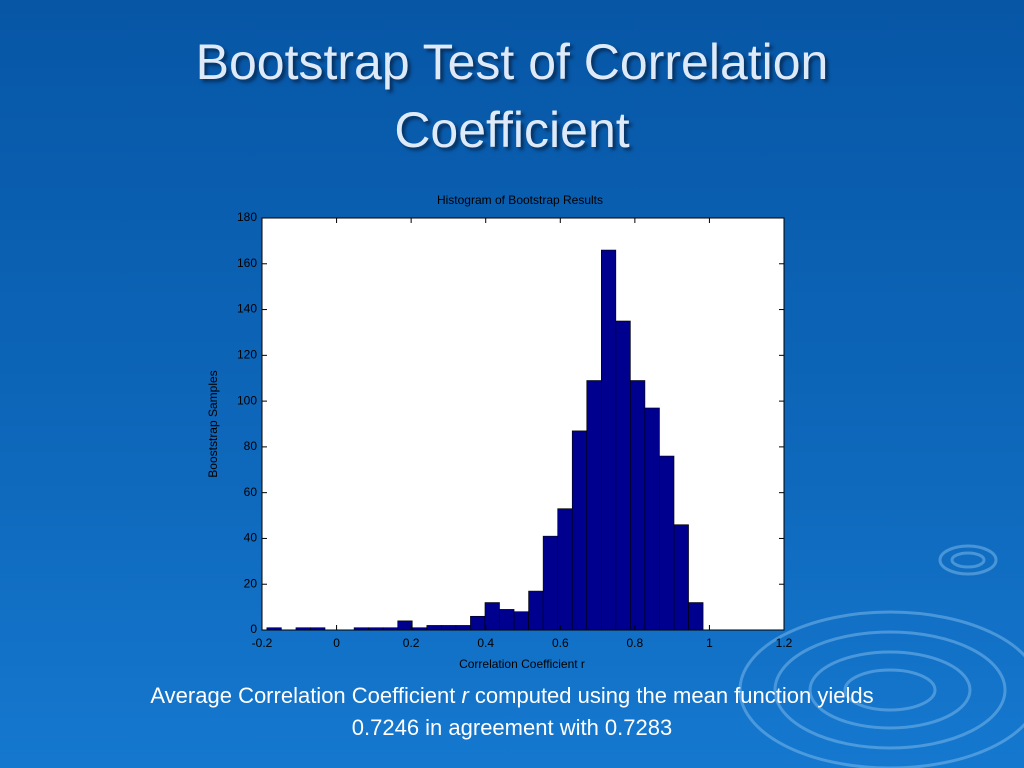 The height and width of the screenshot is (768, 1024). What do you see at coordinates (251, 446) in the screenshot?
I see `y-tick-label: 80` at bounding box center [251, 446].